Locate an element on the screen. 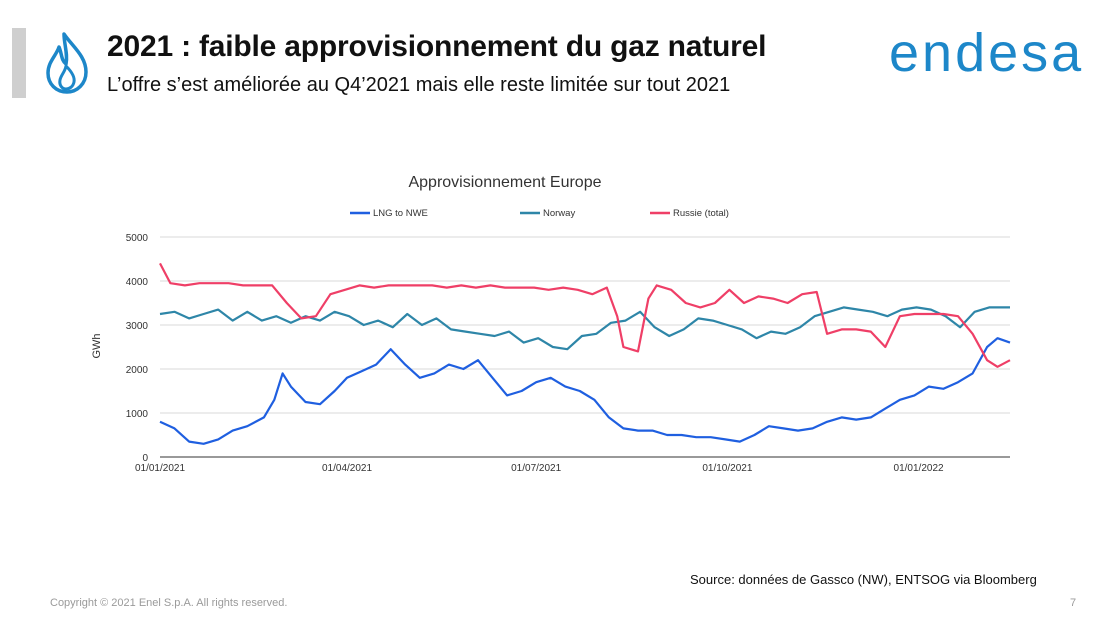  accent-bar is located at coordinates (19, 63).